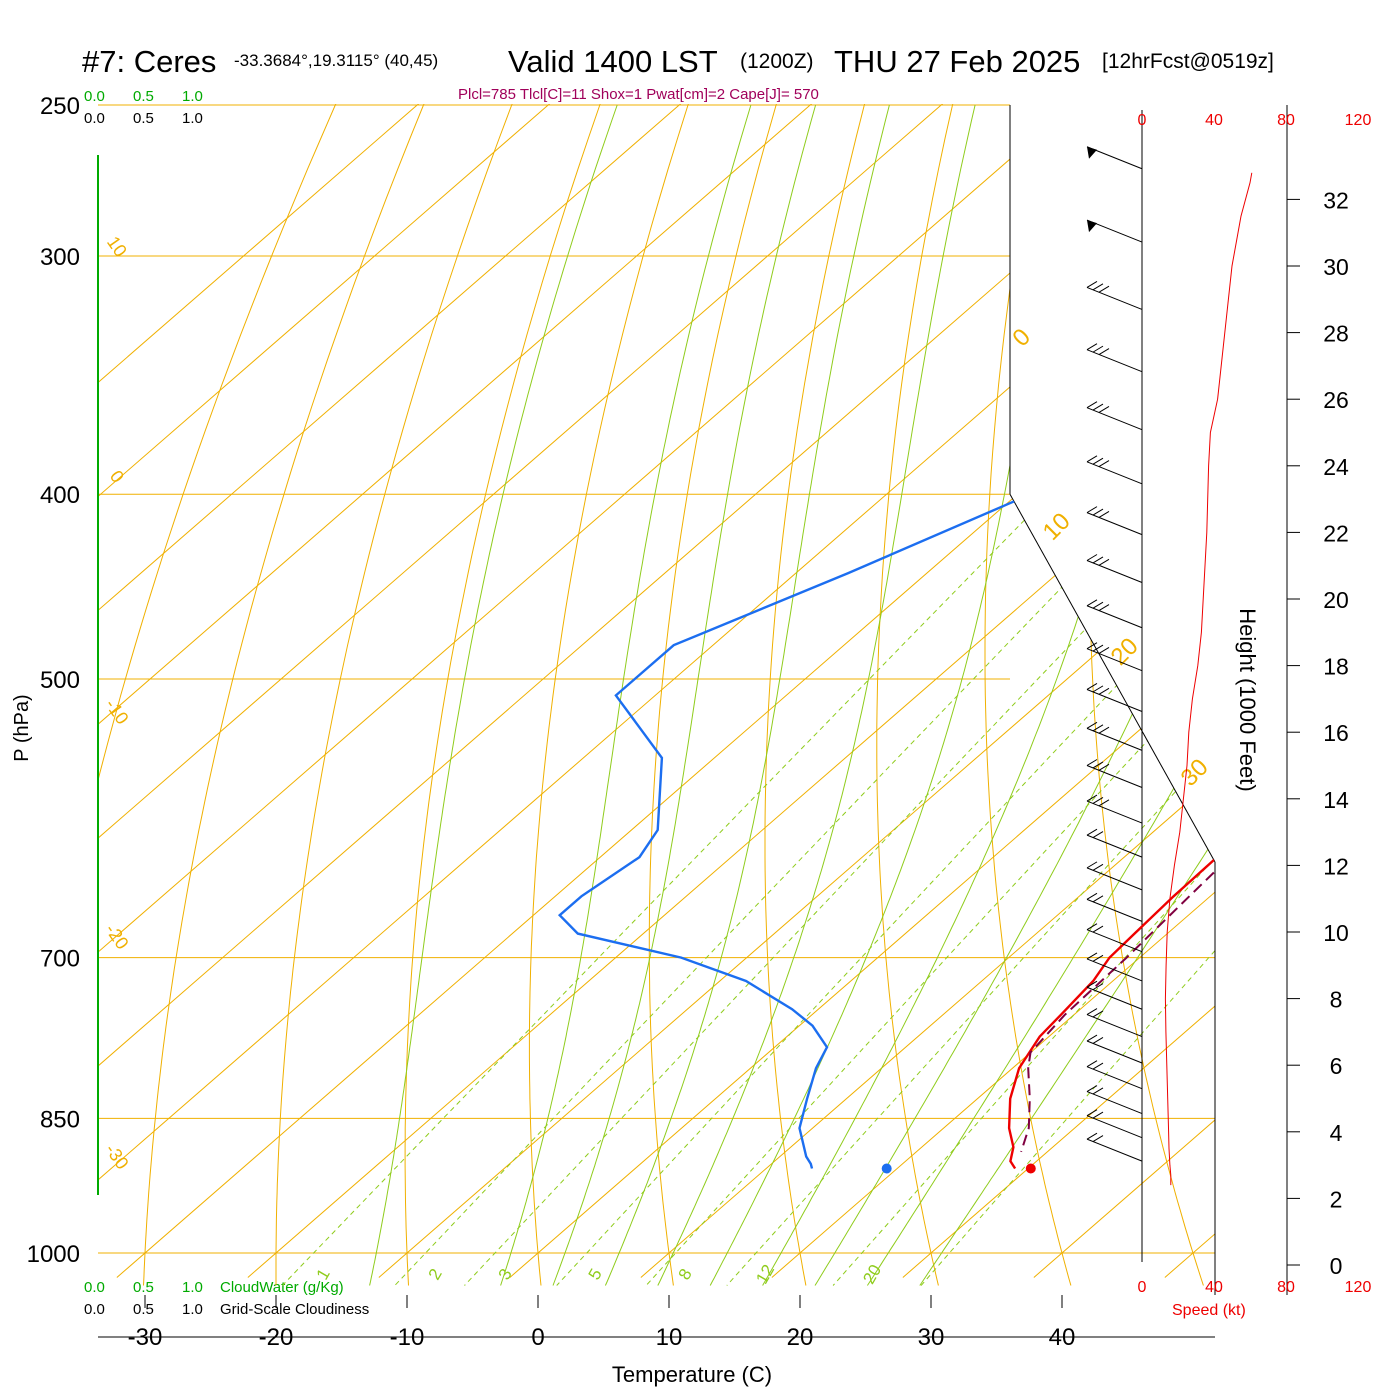 The width and height of the screenshot is (1400, 1400). I want to click on speed-axis-title: Speed (kt), so click(1209, 1310).